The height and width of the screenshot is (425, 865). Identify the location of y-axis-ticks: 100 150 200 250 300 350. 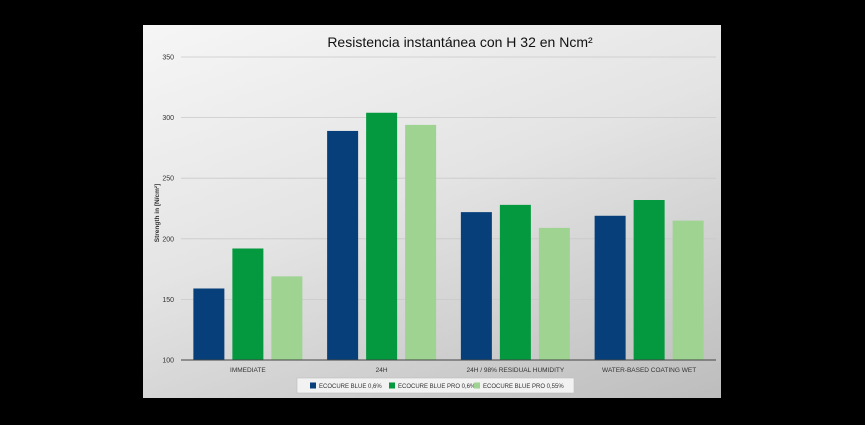
(168, 210).